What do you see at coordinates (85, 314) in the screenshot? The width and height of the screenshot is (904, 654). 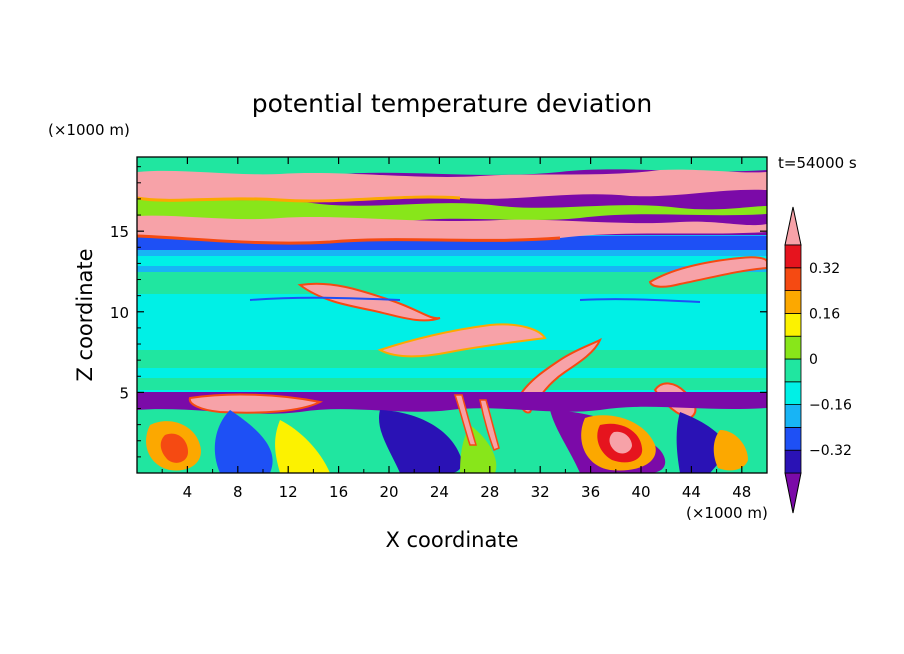 I see `y-axis-label: Z coordinate` at bounding box center [85, 314].